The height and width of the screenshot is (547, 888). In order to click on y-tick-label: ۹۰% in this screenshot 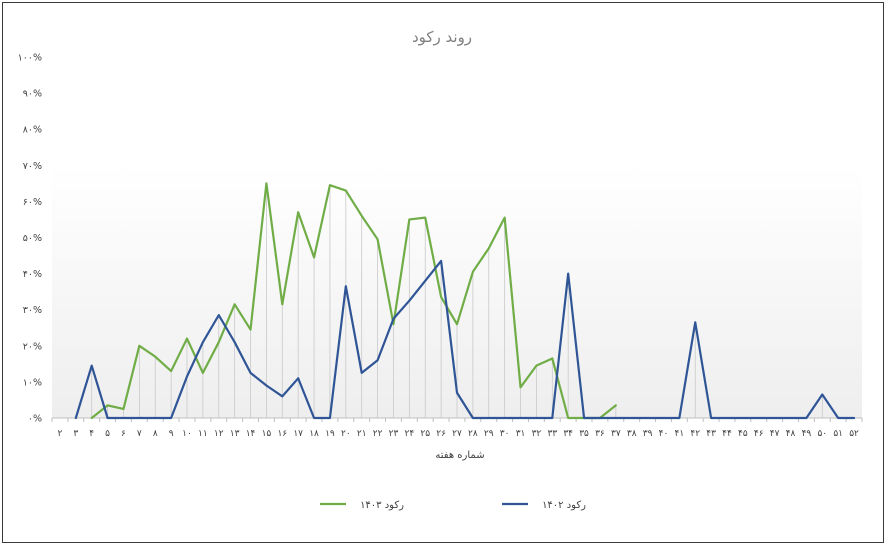, I will do `click(32, 94)`.